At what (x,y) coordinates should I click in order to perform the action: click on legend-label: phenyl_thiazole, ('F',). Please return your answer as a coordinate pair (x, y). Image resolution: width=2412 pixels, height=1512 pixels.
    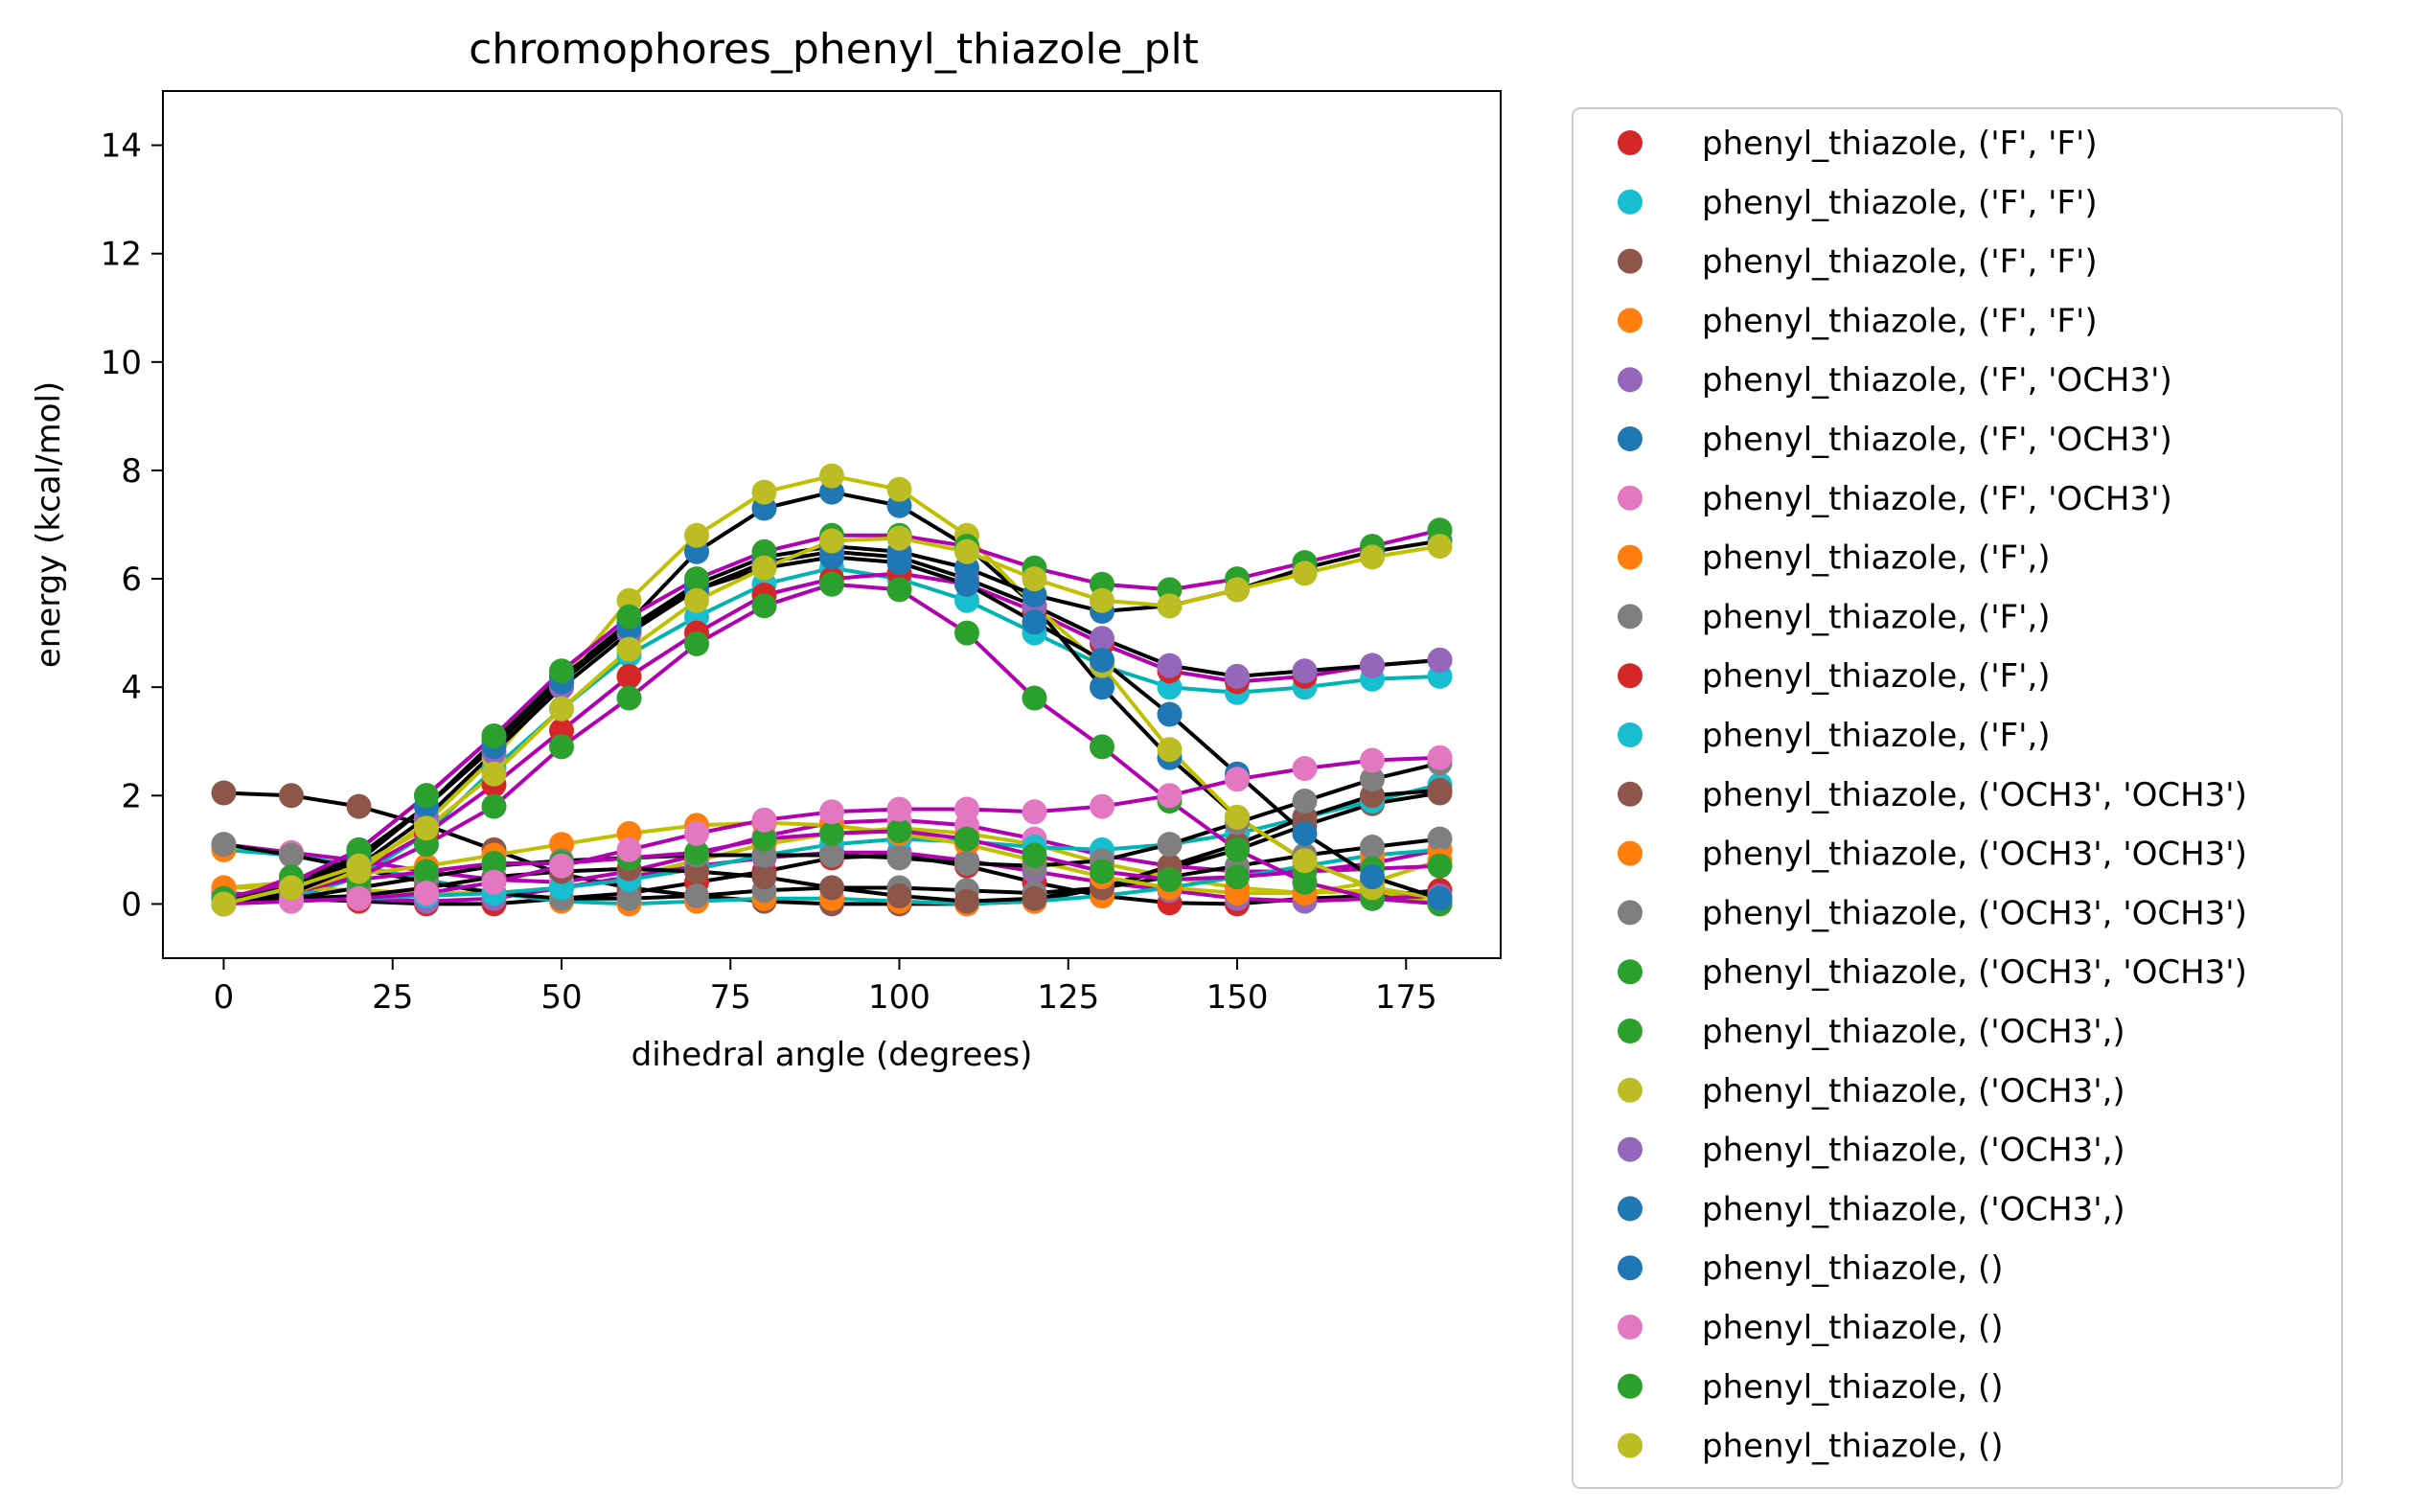
    Looking at the image, I should click on (1877, 736).